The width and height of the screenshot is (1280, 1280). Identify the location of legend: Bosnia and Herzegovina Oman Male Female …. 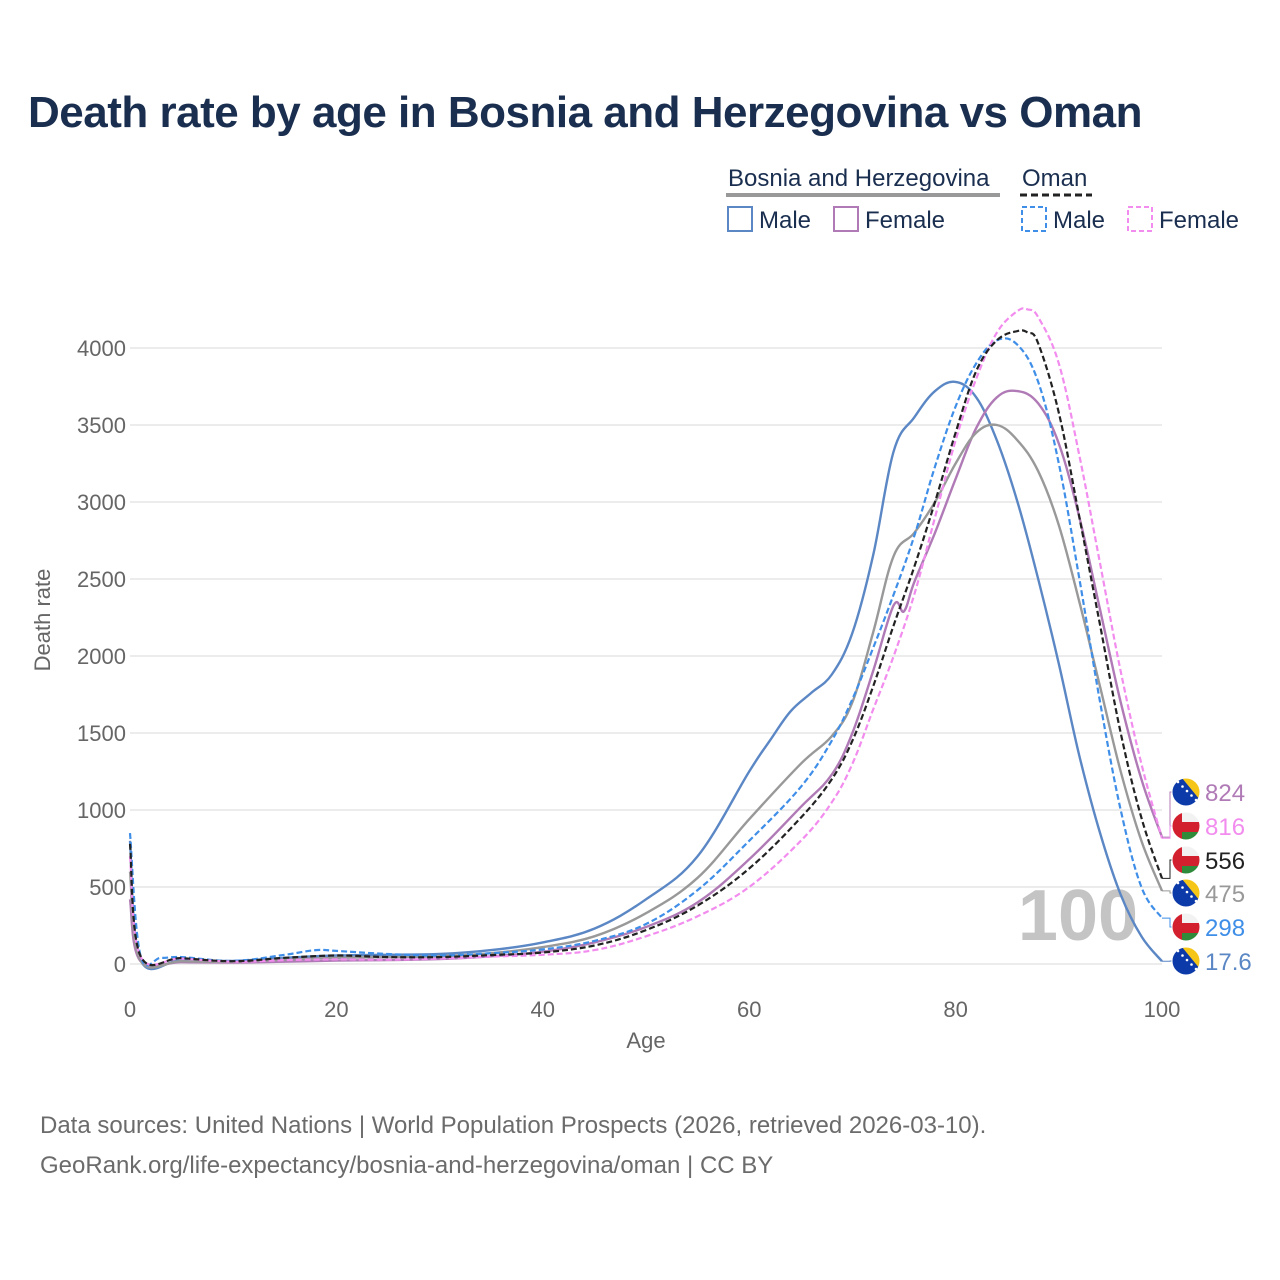
(982, 199).